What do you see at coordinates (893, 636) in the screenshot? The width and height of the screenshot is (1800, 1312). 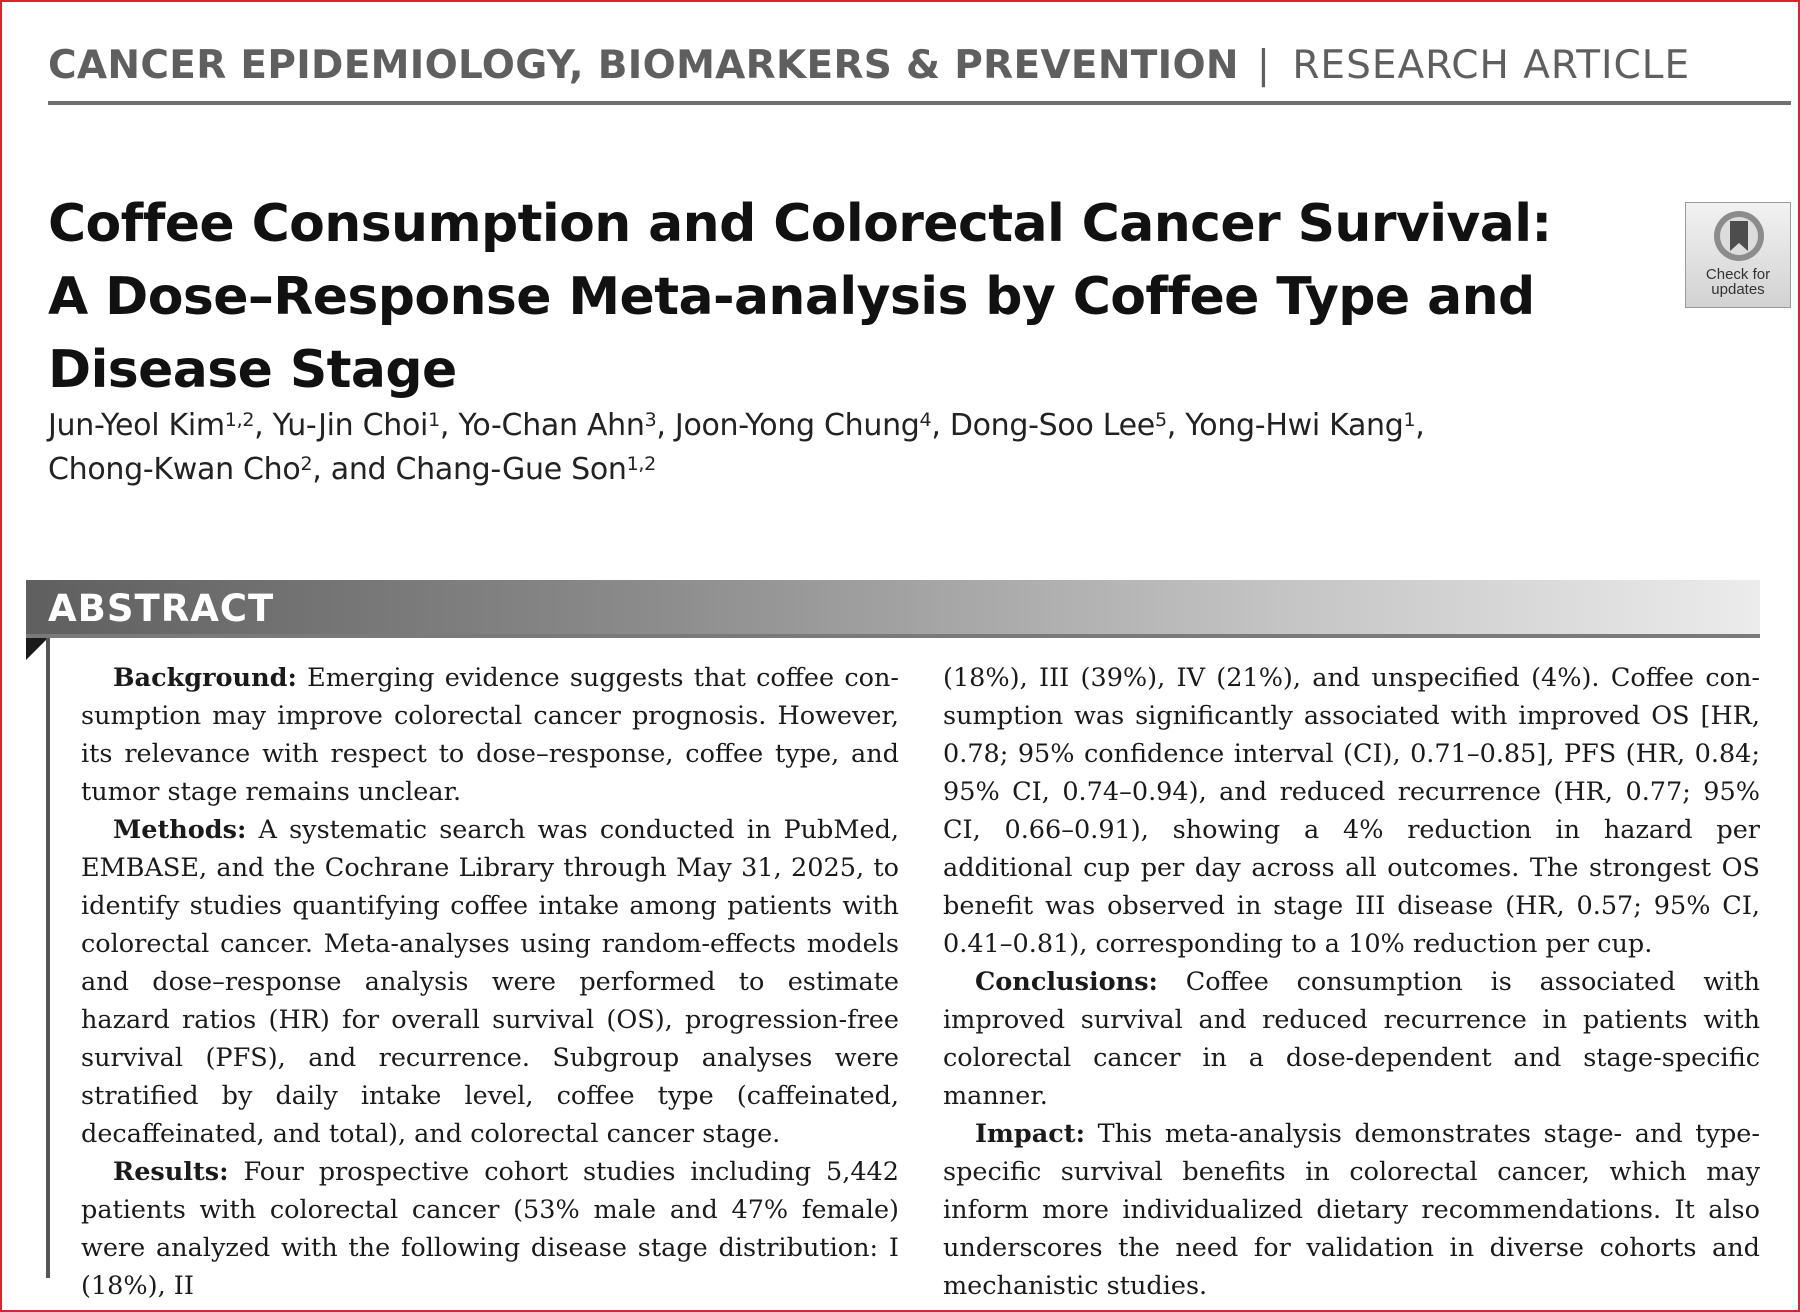 I see `abstract-rule` at bounding box center [893, 636].